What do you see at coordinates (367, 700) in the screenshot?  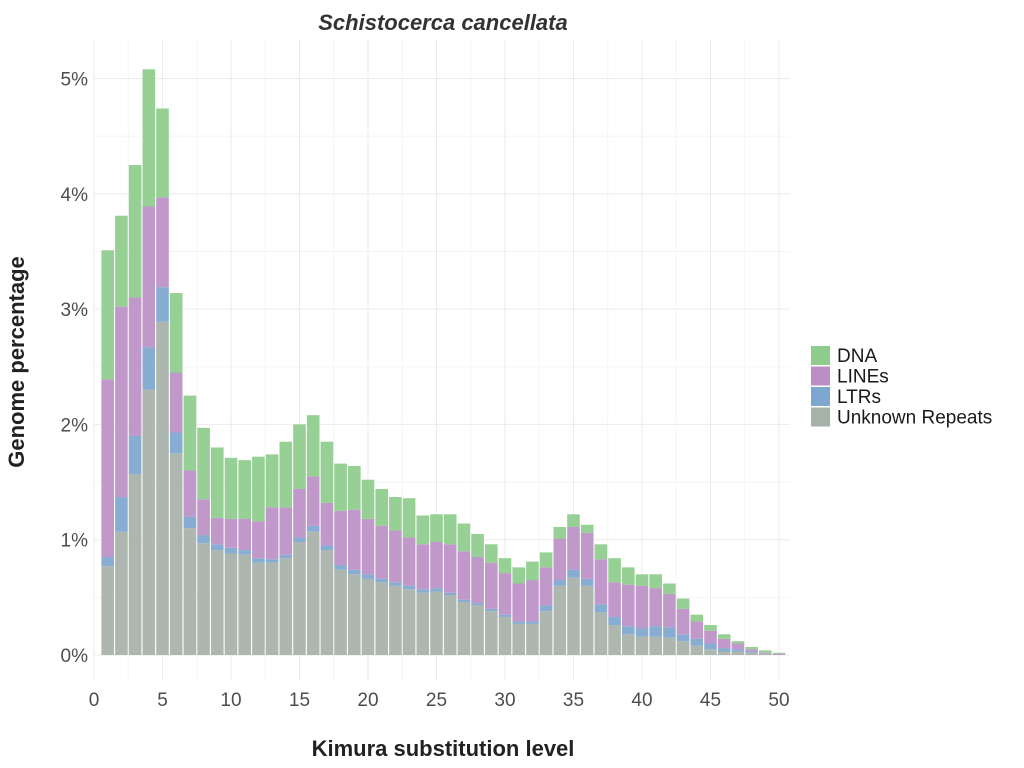 I see `x-tick-label: 20` at bounding box center [367, 700].